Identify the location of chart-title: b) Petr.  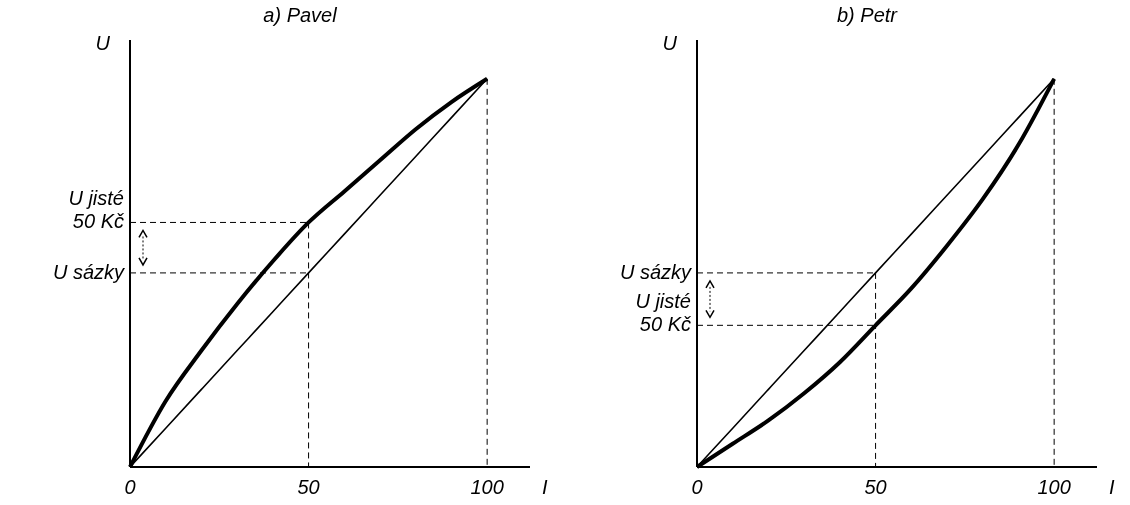
(867, 15).